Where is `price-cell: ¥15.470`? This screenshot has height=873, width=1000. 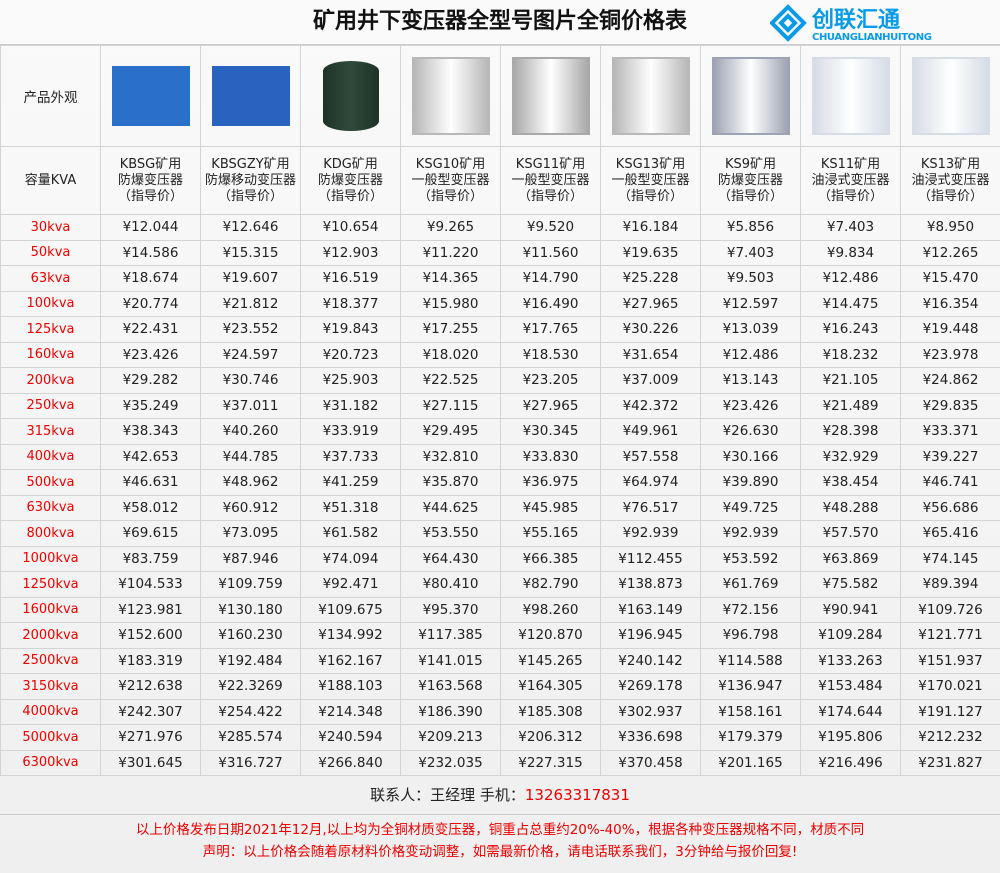
price-cell: ¥15.470 is located at coordinates (950, 278).